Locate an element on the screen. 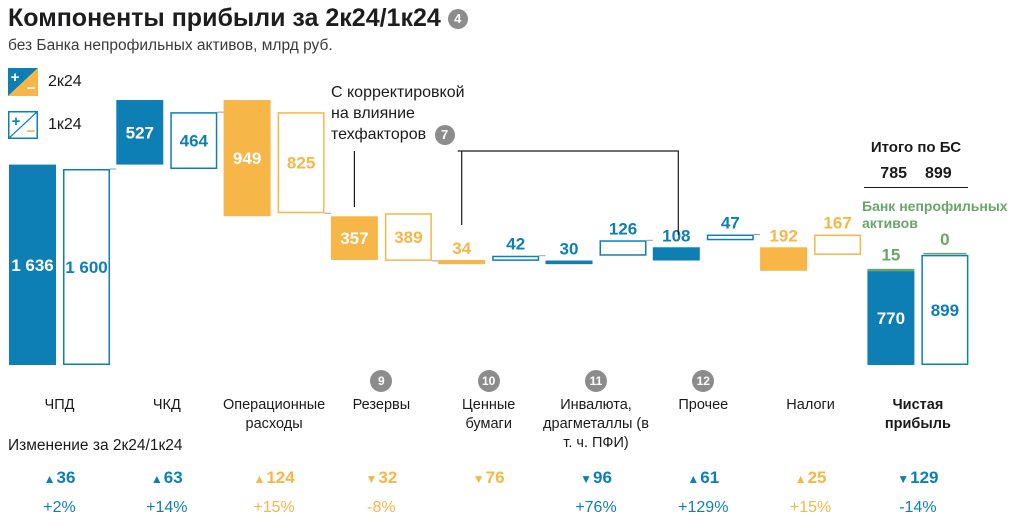 Image resolution: width=1020 pixels, height=526 pixels. npa-label-2k24: 15 is located at coordinates (890, 255).